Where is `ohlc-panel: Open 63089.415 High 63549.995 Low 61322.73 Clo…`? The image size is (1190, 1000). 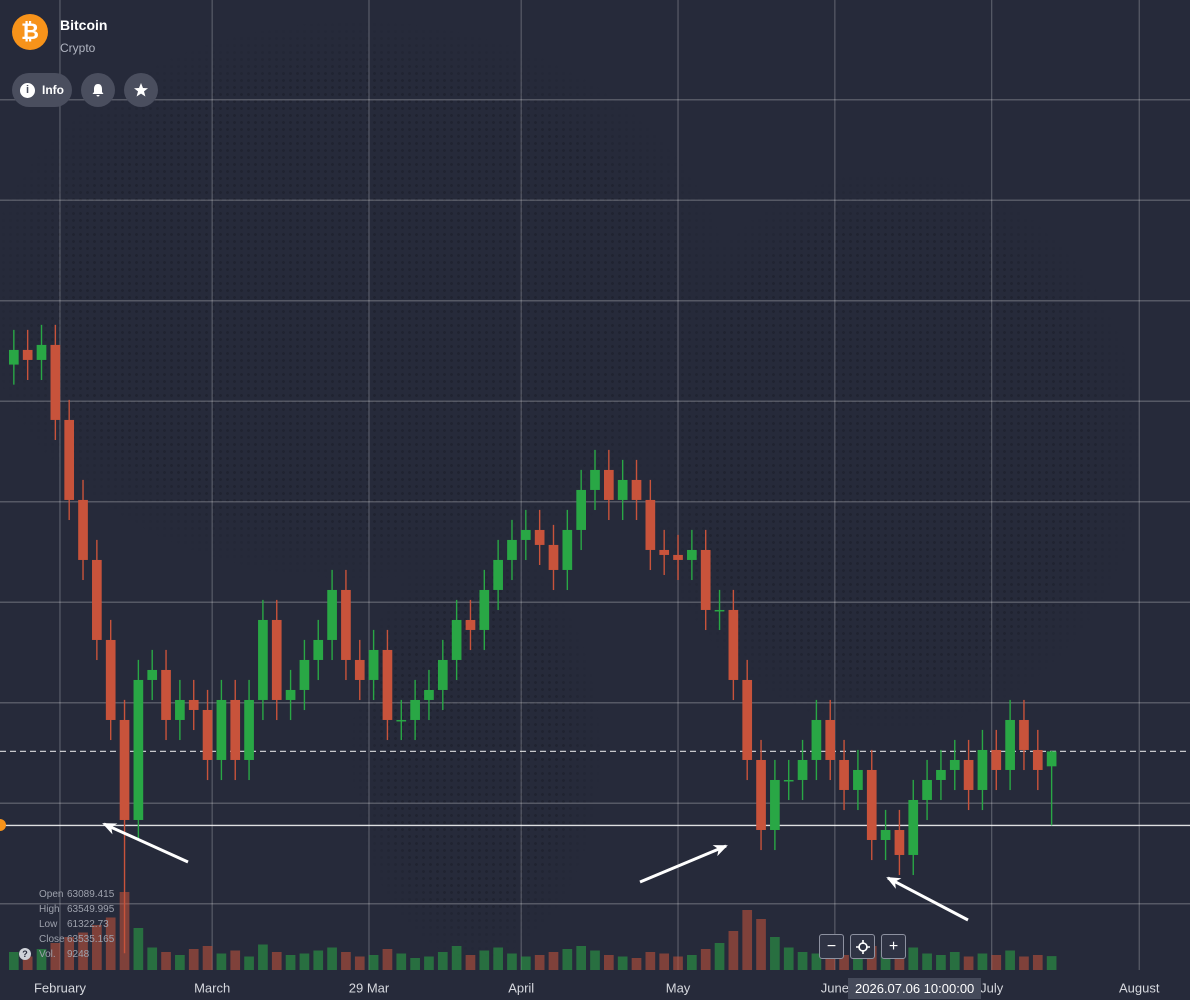 ohlc-panel: Open 63089.415 High 63549.995 Low 61322.73 Clo… is located at coordinates (76, 924).